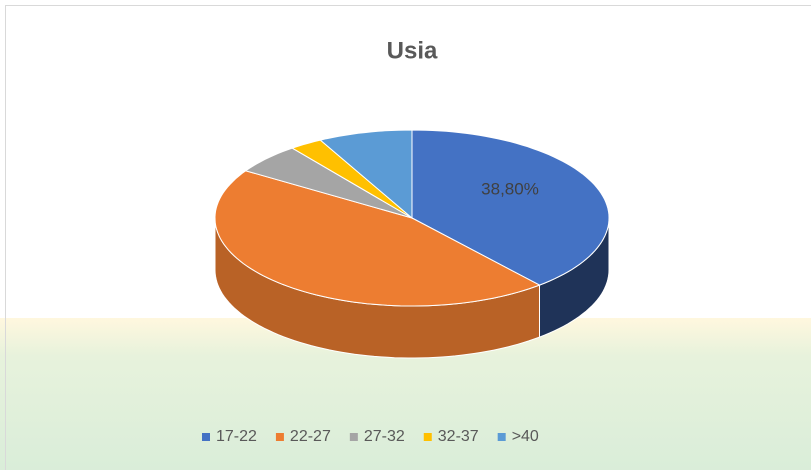 The width and height of the screenshot is (811, 470). What do you see at coordinates (458, 436) in the screenshot?
I see `legend-label: 32-37` at bounding box center [458, 436].